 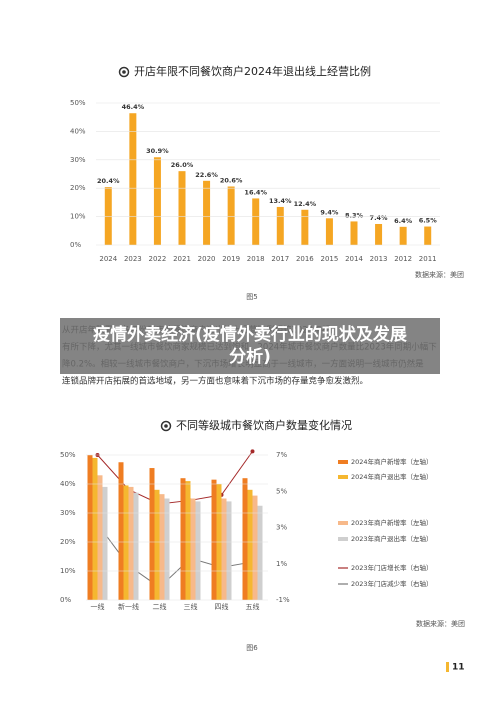 I want to click on caption: 图5, so click(x=251, y=297).